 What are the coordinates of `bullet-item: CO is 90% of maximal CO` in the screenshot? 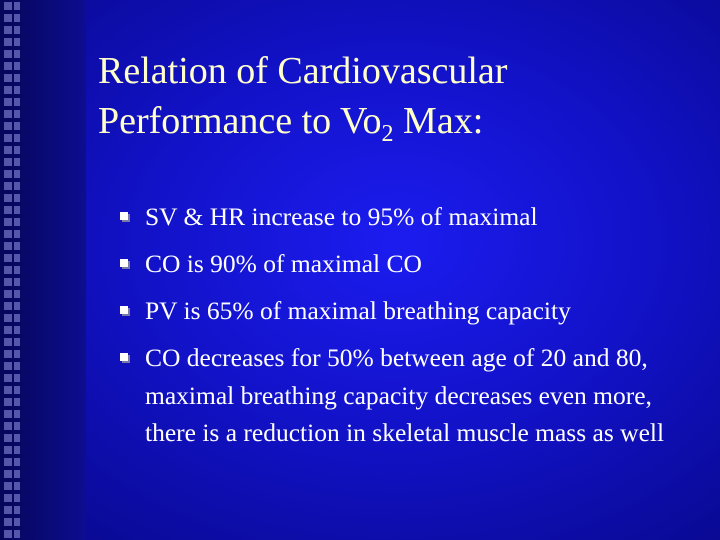 It's located at (413, 264).